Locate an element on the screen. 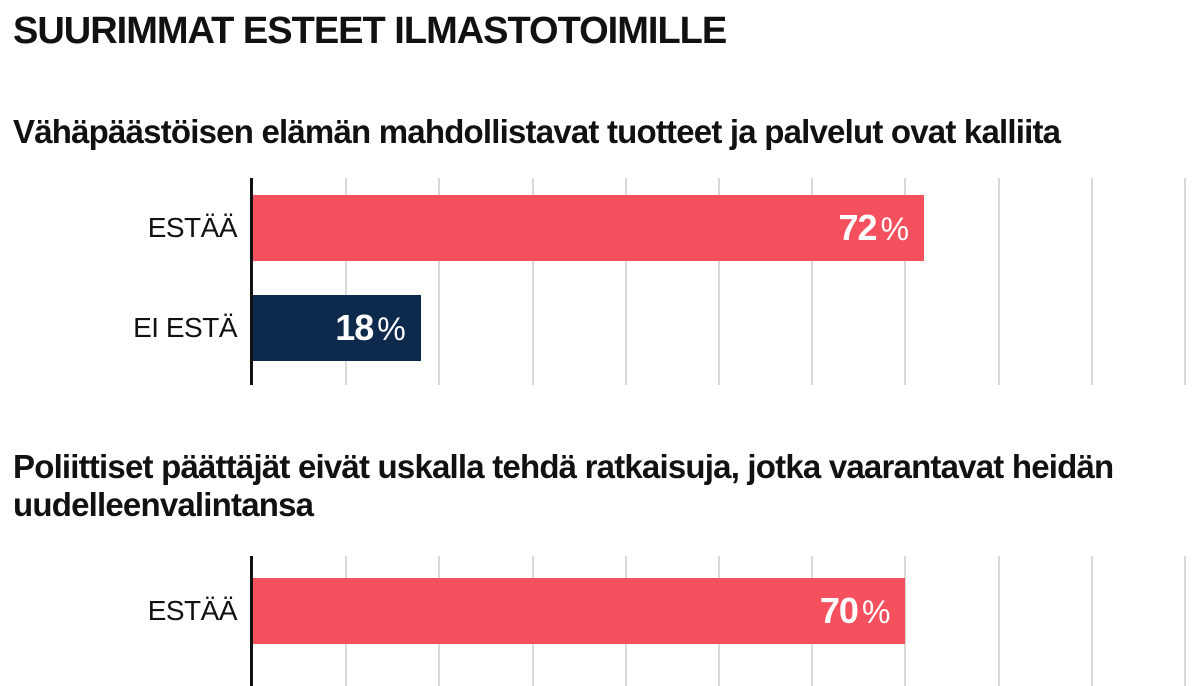  bar-value-number: 72 is located at coordinates (858, 227).